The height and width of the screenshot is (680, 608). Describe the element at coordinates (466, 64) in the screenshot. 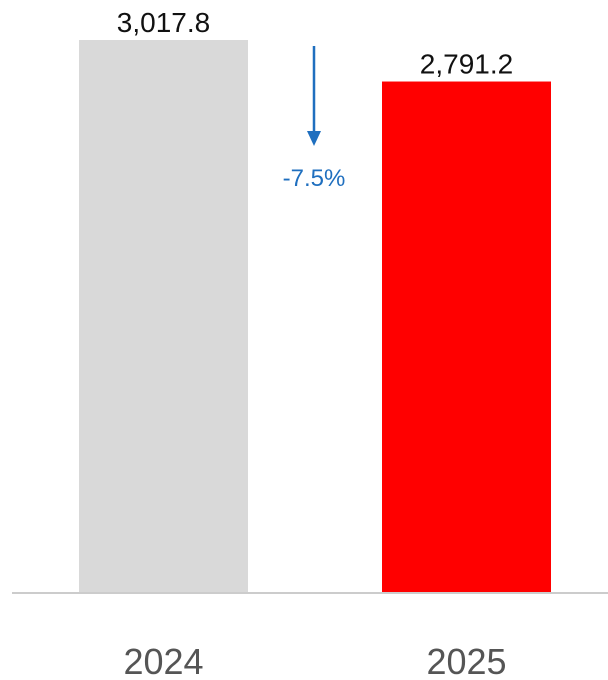

I see `value-label-2025: 2,791.2` at that location.